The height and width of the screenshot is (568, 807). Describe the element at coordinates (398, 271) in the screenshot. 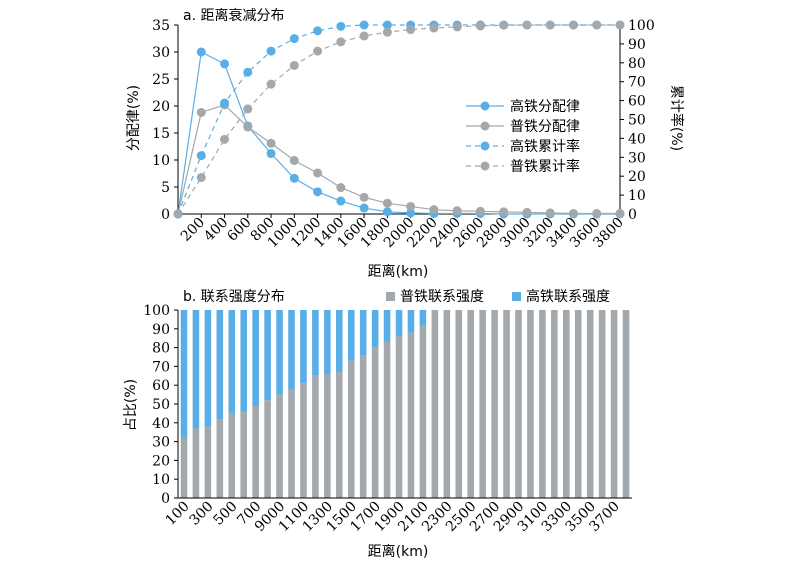

I see `x-axis-label: 距离(km)` at that location.